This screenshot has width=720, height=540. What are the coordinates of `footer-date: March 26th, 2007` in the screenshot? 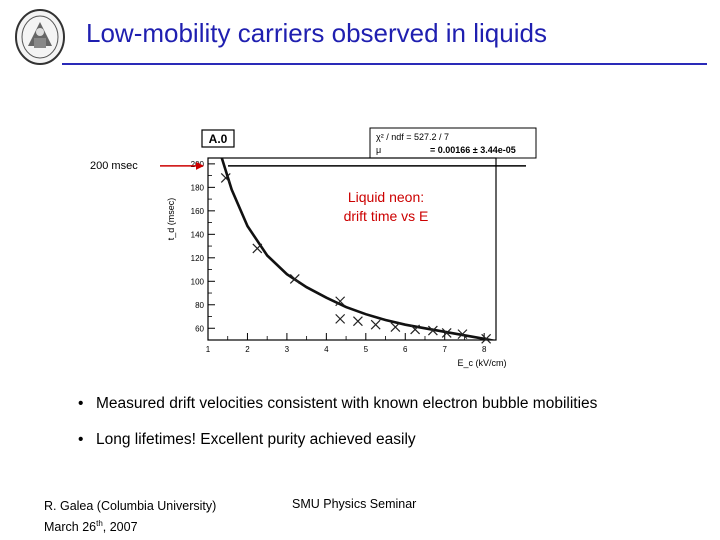 It's located at (130, 525).